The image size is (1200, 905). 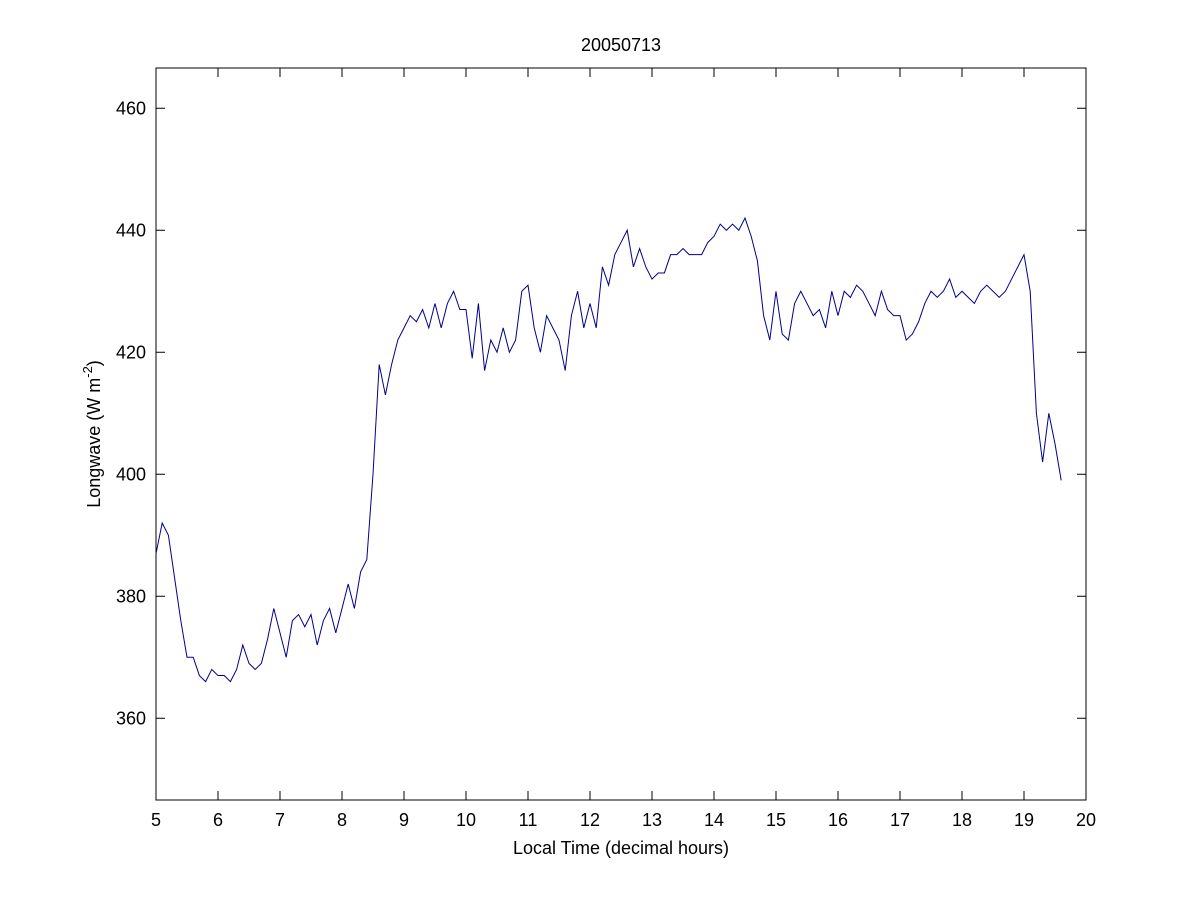 I want to click on y-axis-label-text: Longwave (W m, so click(x=94, y=443).